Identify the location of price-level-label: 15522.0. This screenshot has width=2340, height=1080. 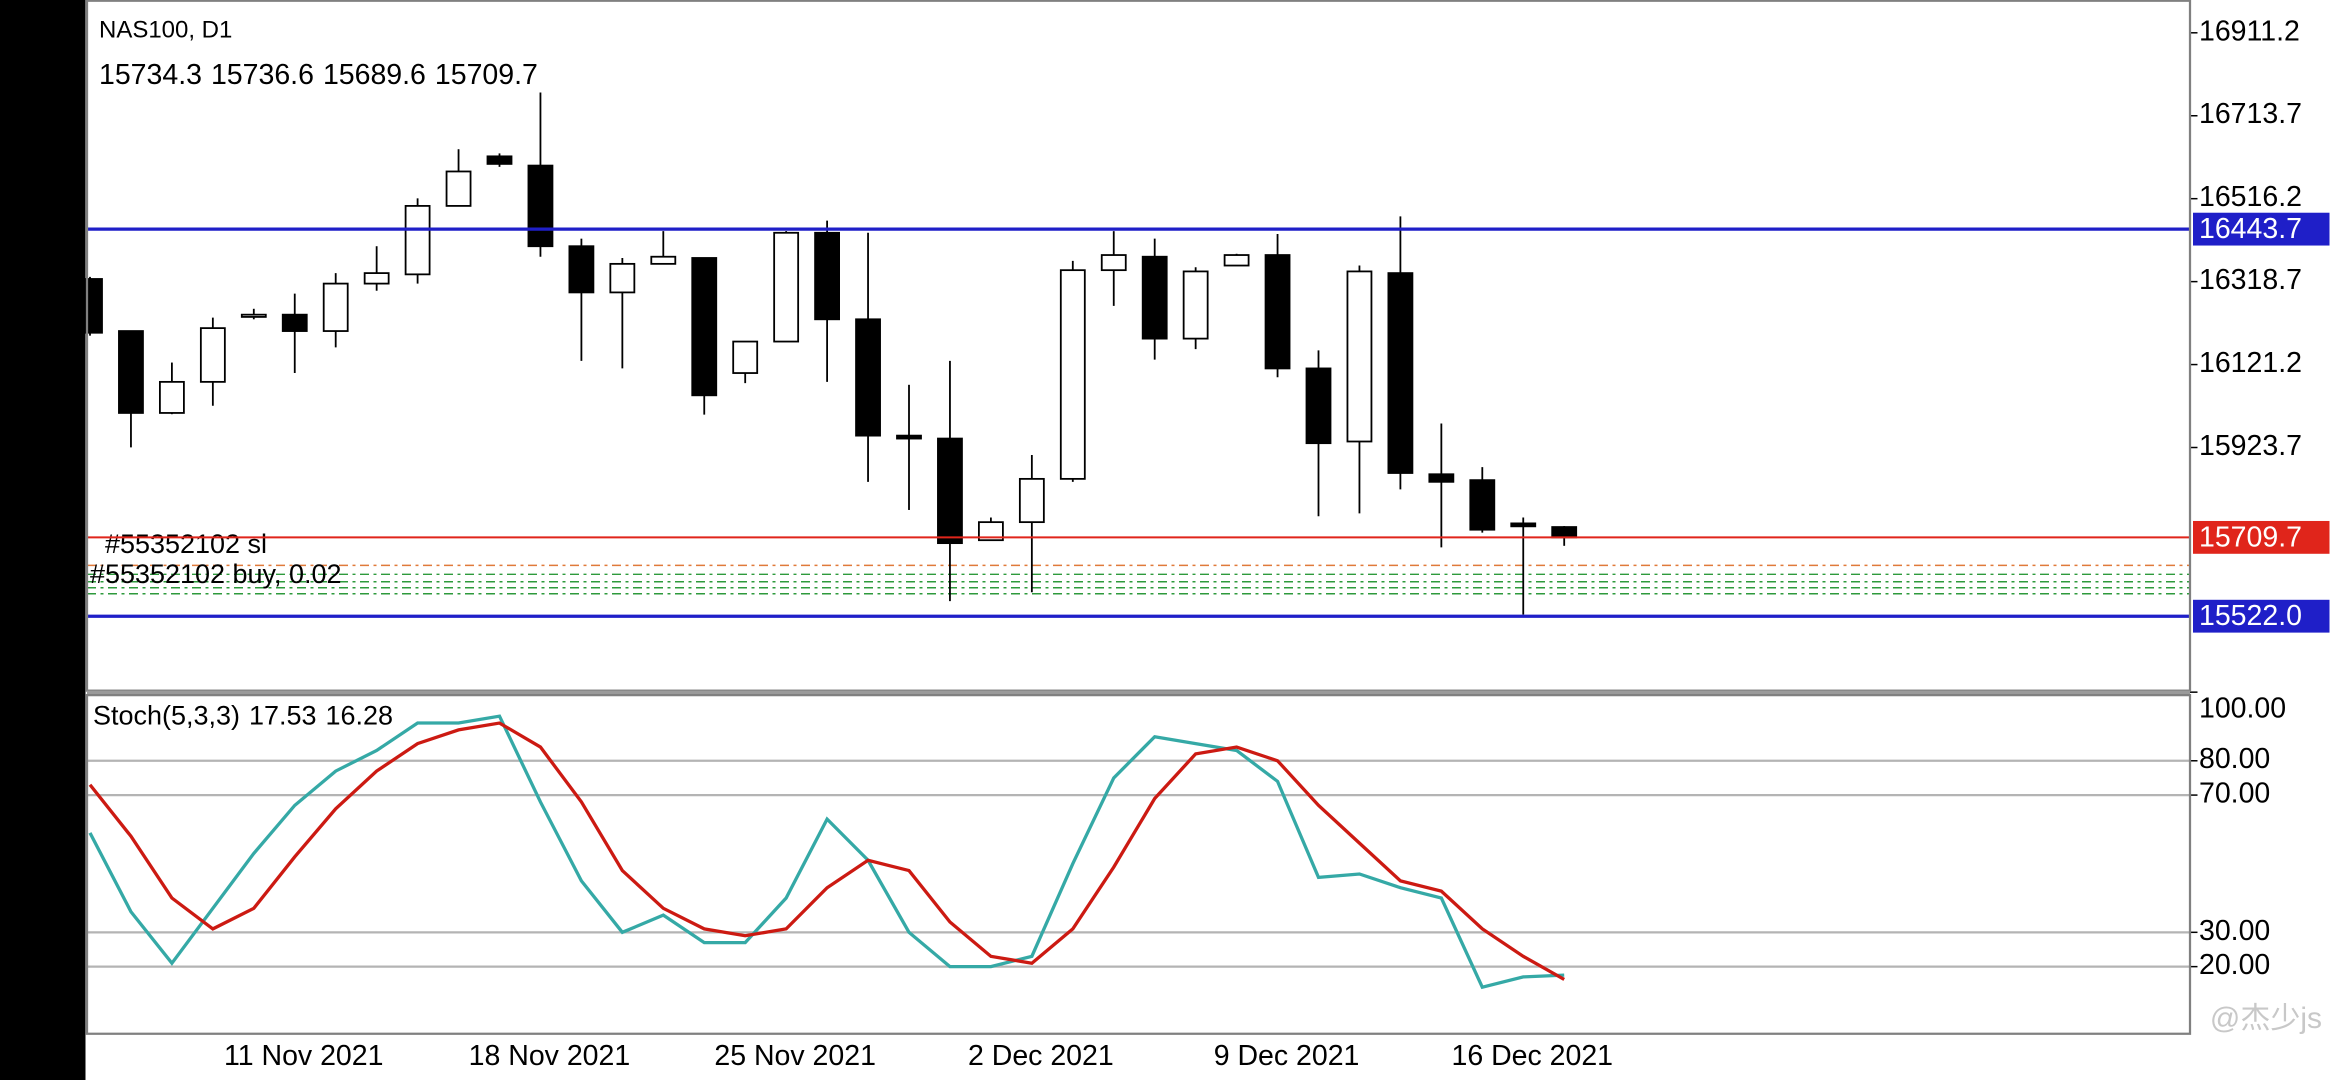
(2250, 616).